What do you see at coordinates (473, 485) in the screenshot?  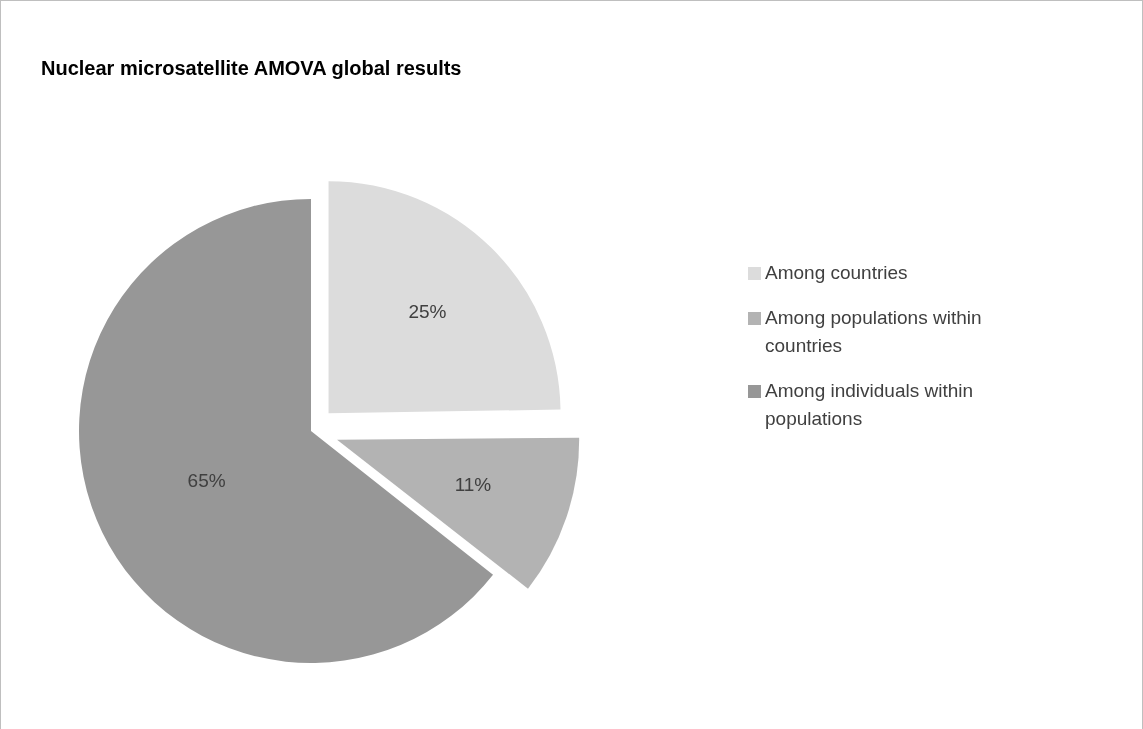 I see `data-label: 11%` at bounding box center [473, 485].